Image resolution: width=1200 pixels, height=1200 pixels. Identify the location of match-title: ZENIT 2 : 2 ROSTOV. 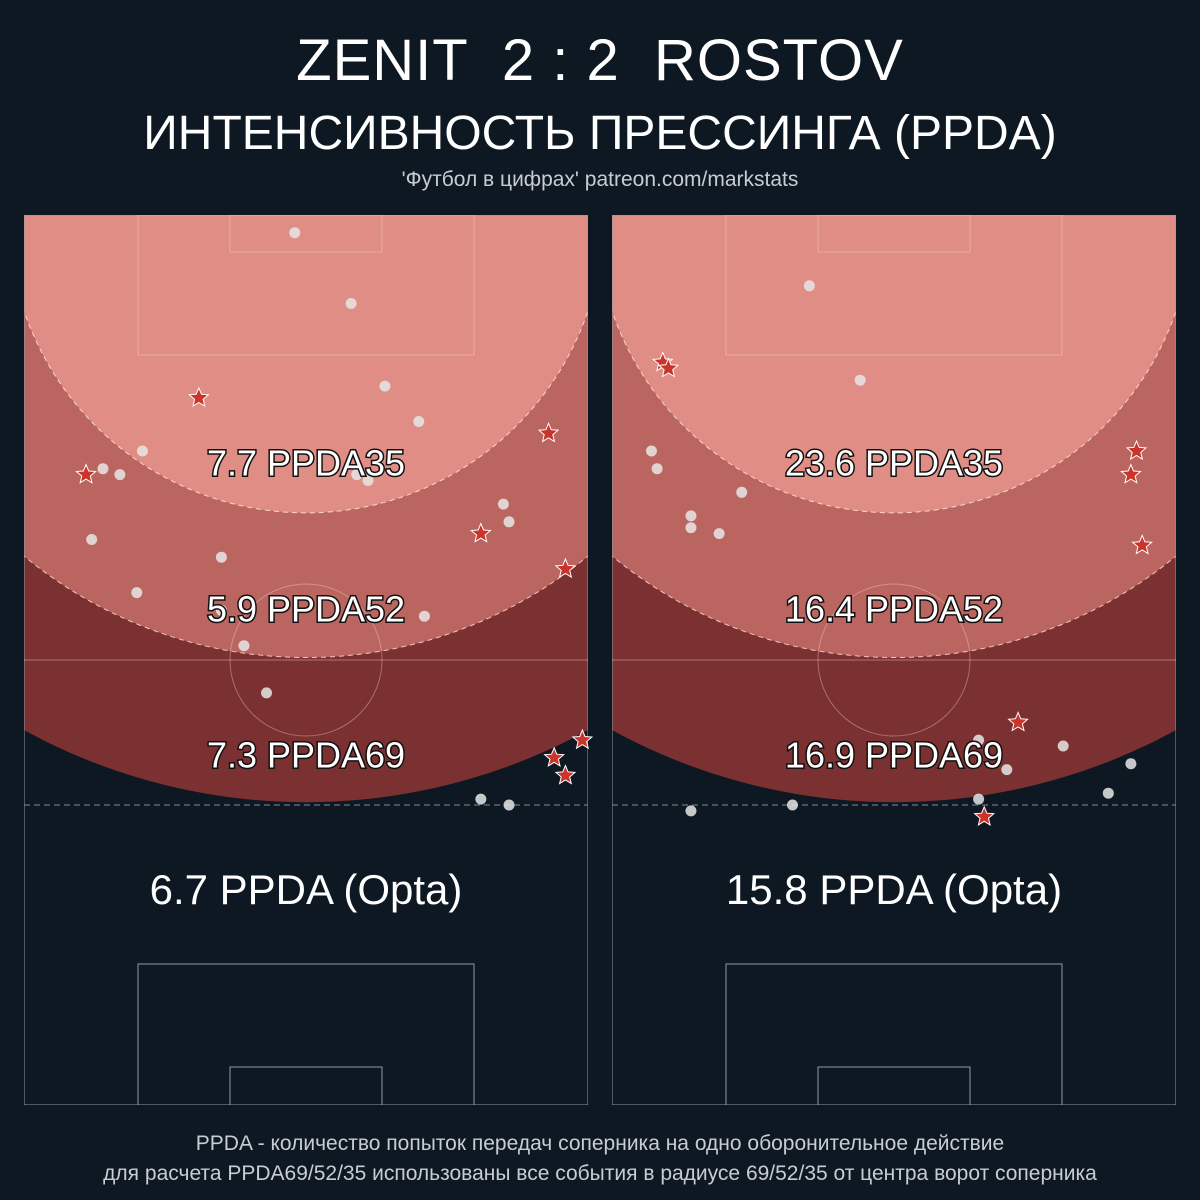
(600, 60).